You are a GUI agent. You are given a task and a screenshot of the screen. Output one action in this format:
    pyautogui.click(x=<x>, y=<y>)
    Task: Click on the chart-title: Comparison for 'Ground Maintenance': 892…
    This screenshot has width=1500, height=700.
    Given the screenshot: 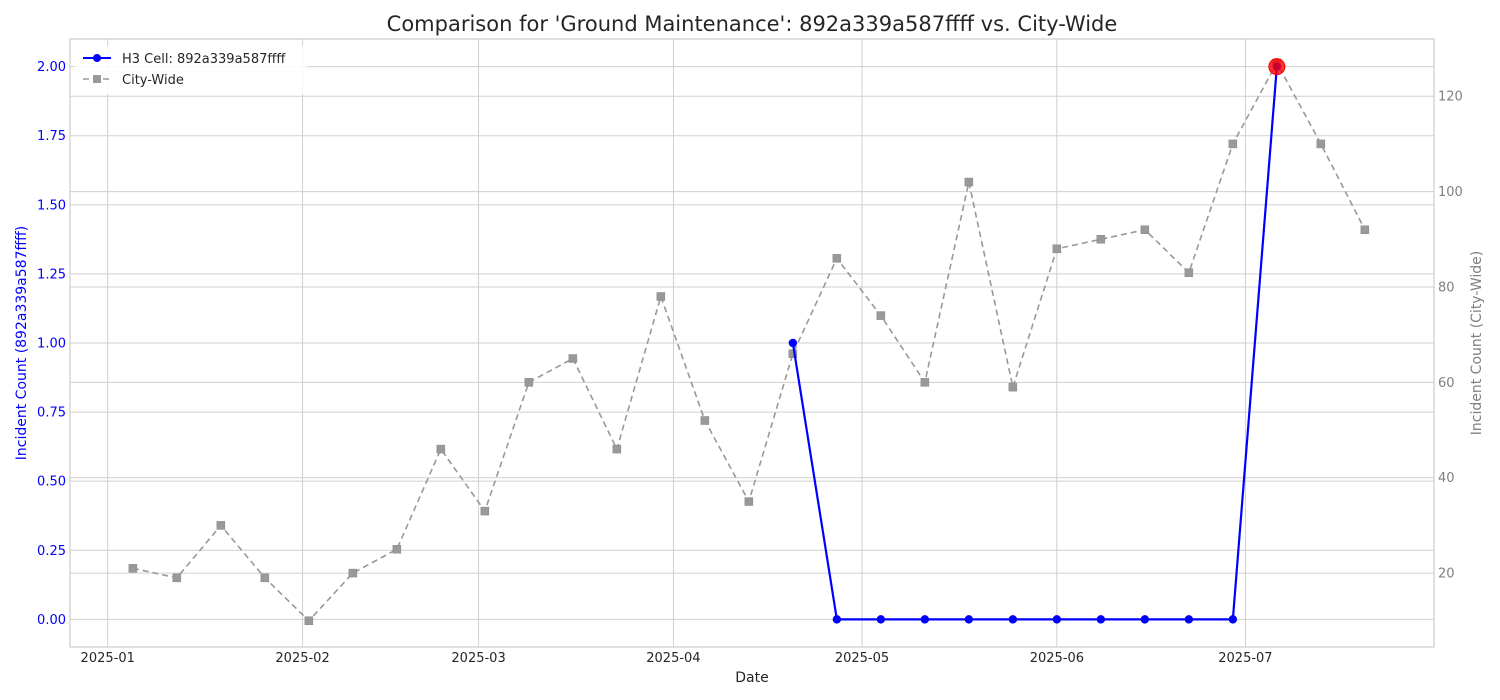 What is the action you would take?
    pyautogui.click(x=752, y=24)
    